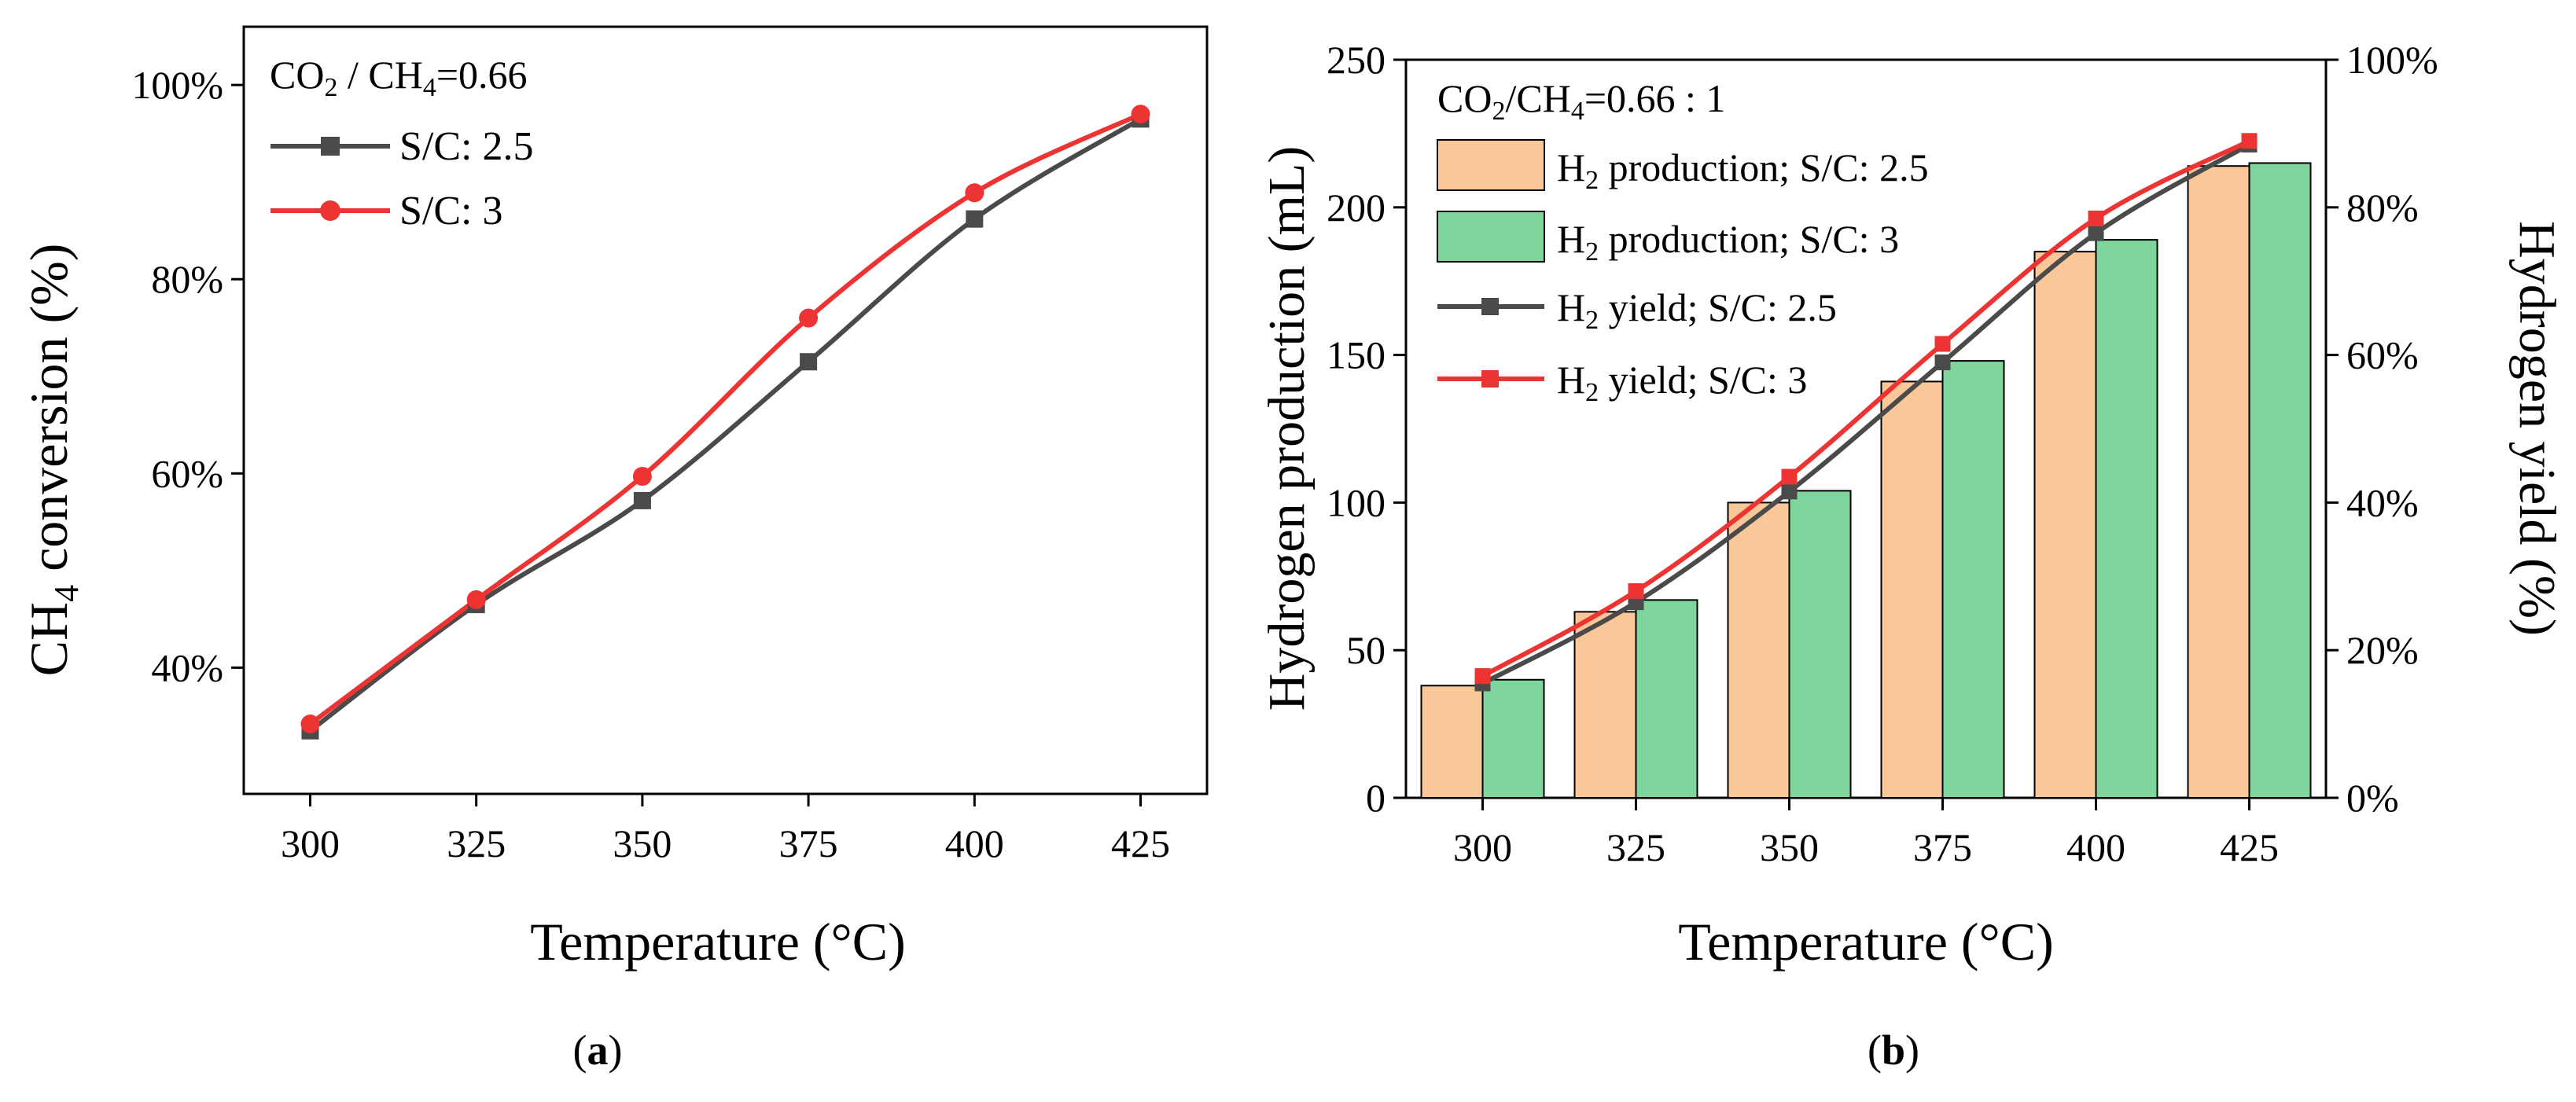  What do you see at coordinates (974, 843) in the screenshot?
I see `chart-a-x-tick-label: 400` at bounding box center [974, 843].